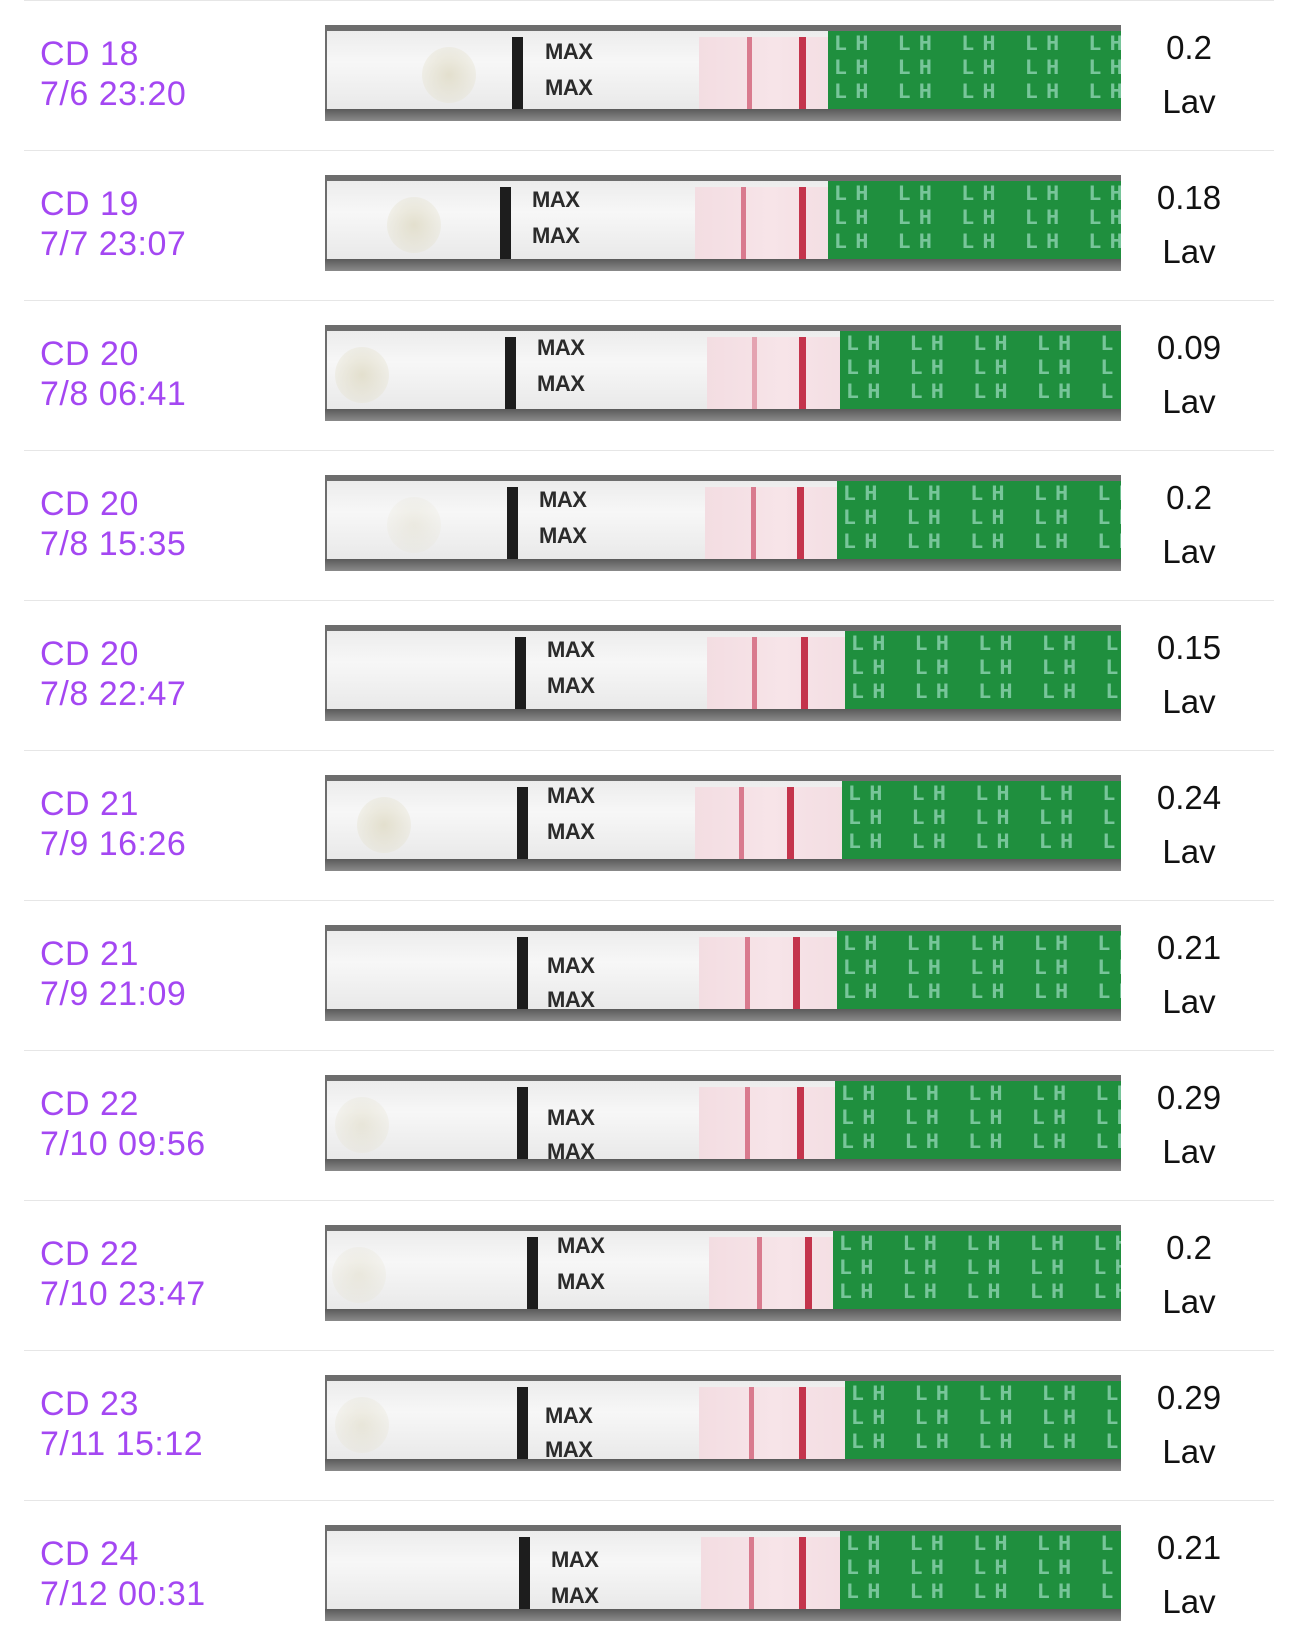 The width and height of the screenshot is (1290, 1651). What do you see at coordinates (89, 204) in the screenshot?
I see `cycle-day-label: CD 19` at bounding box center [89, 204].